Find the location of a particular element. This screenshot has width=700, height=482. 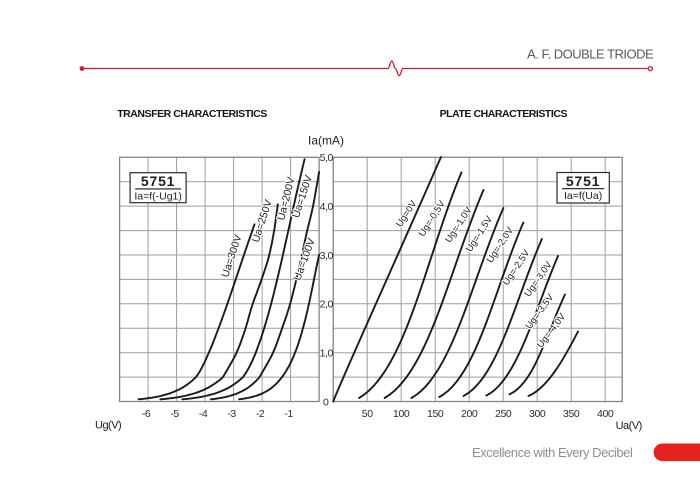

svg-text: Ia=f(Ua) is located at coordinates (583, 196).